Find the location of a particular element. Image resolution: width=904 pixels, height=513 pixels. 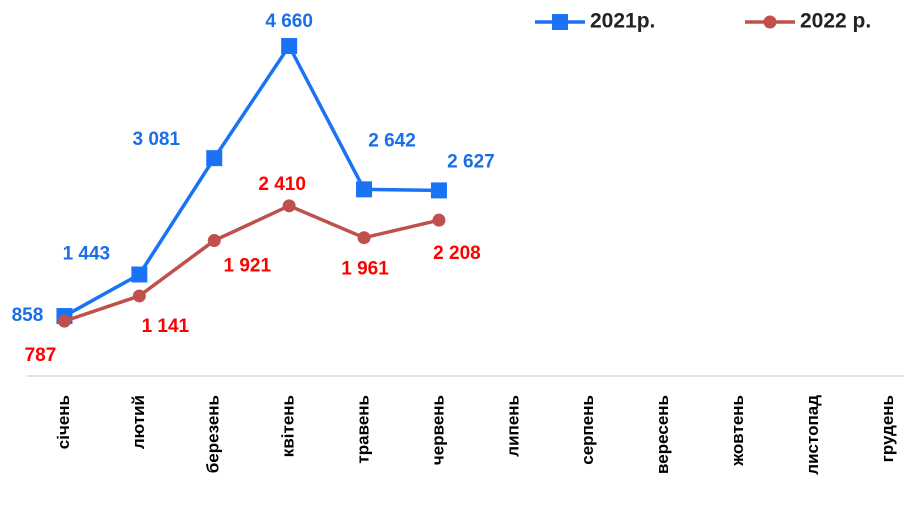

data-label: 1 921 is located at coordinates (247, 266).